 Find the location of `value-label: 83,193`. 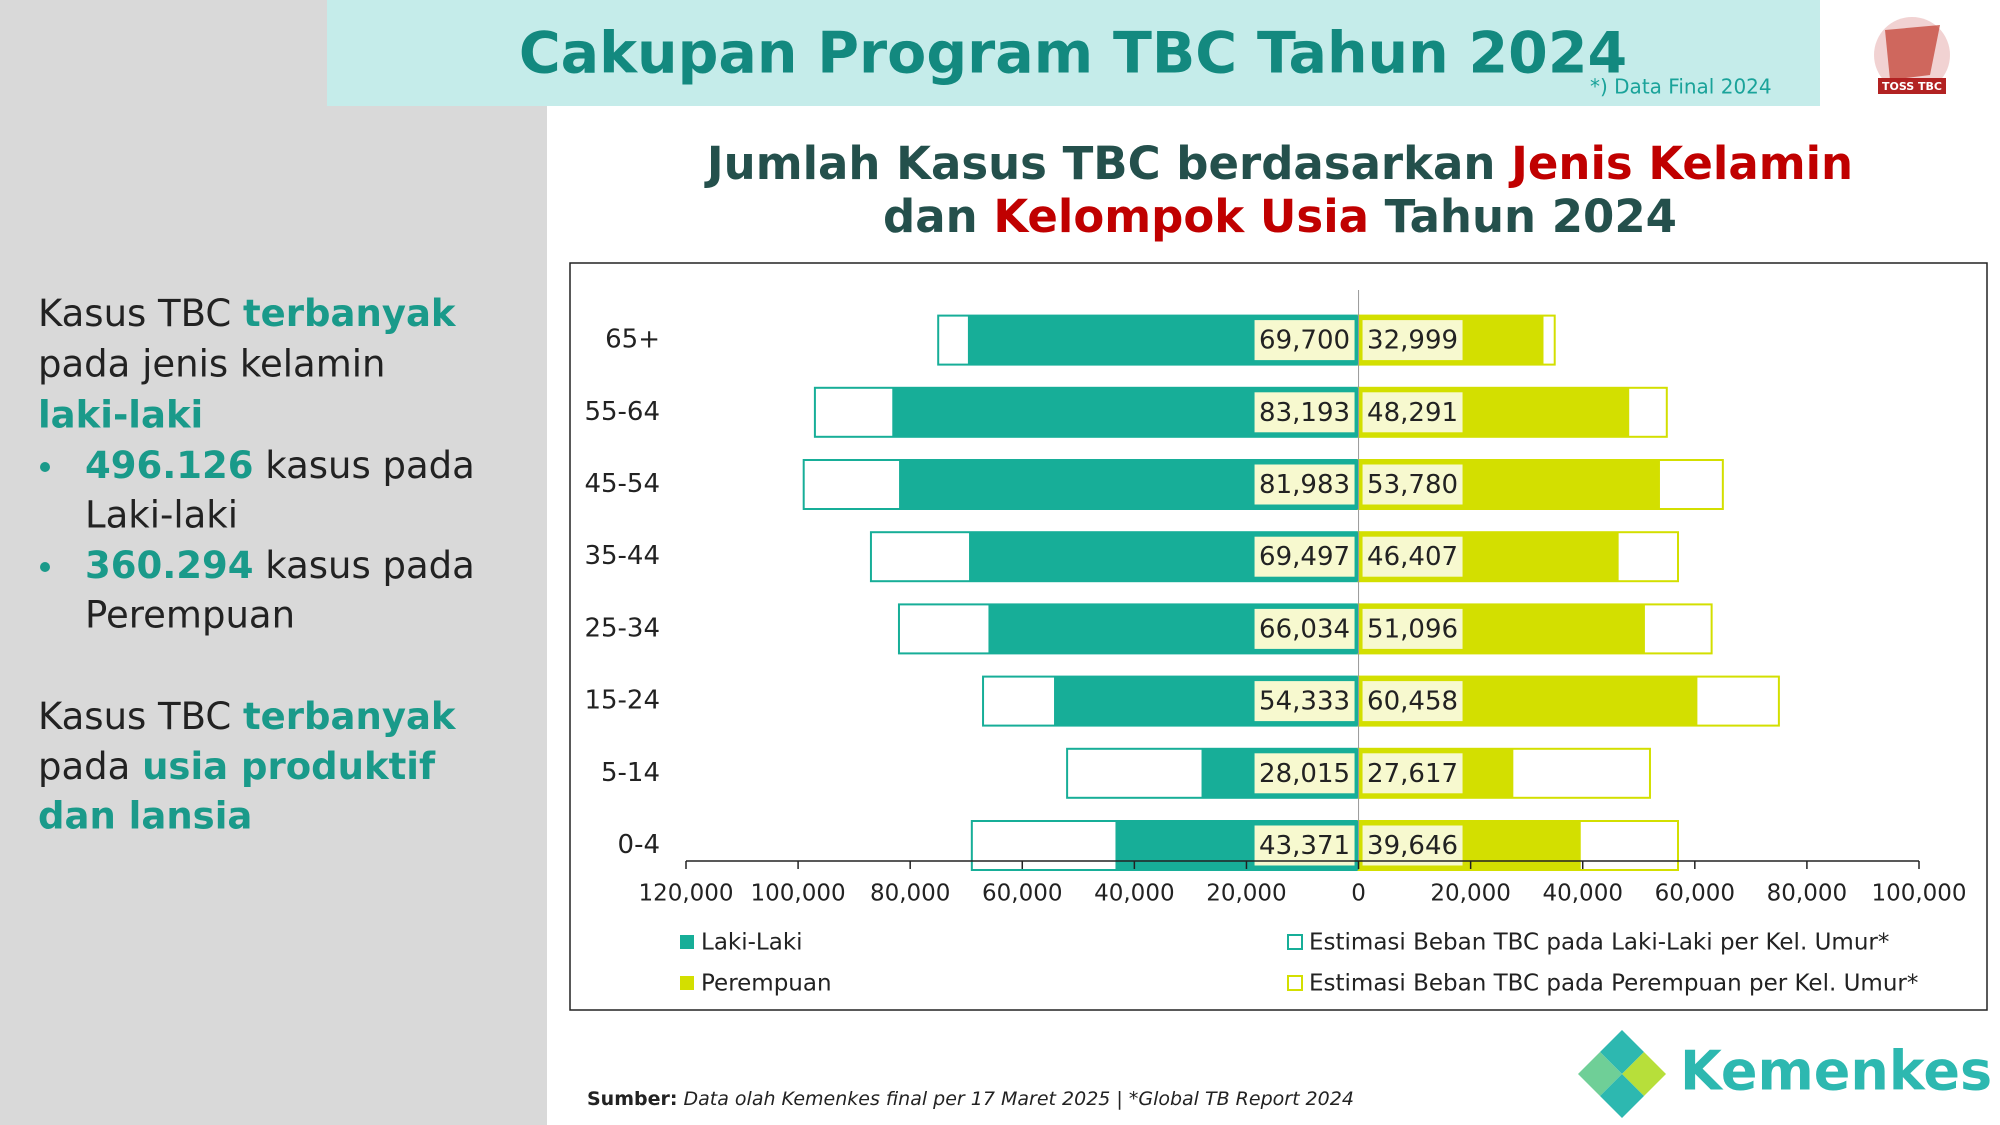

value-label: 83,193 is located at coordinates (1304, 413).